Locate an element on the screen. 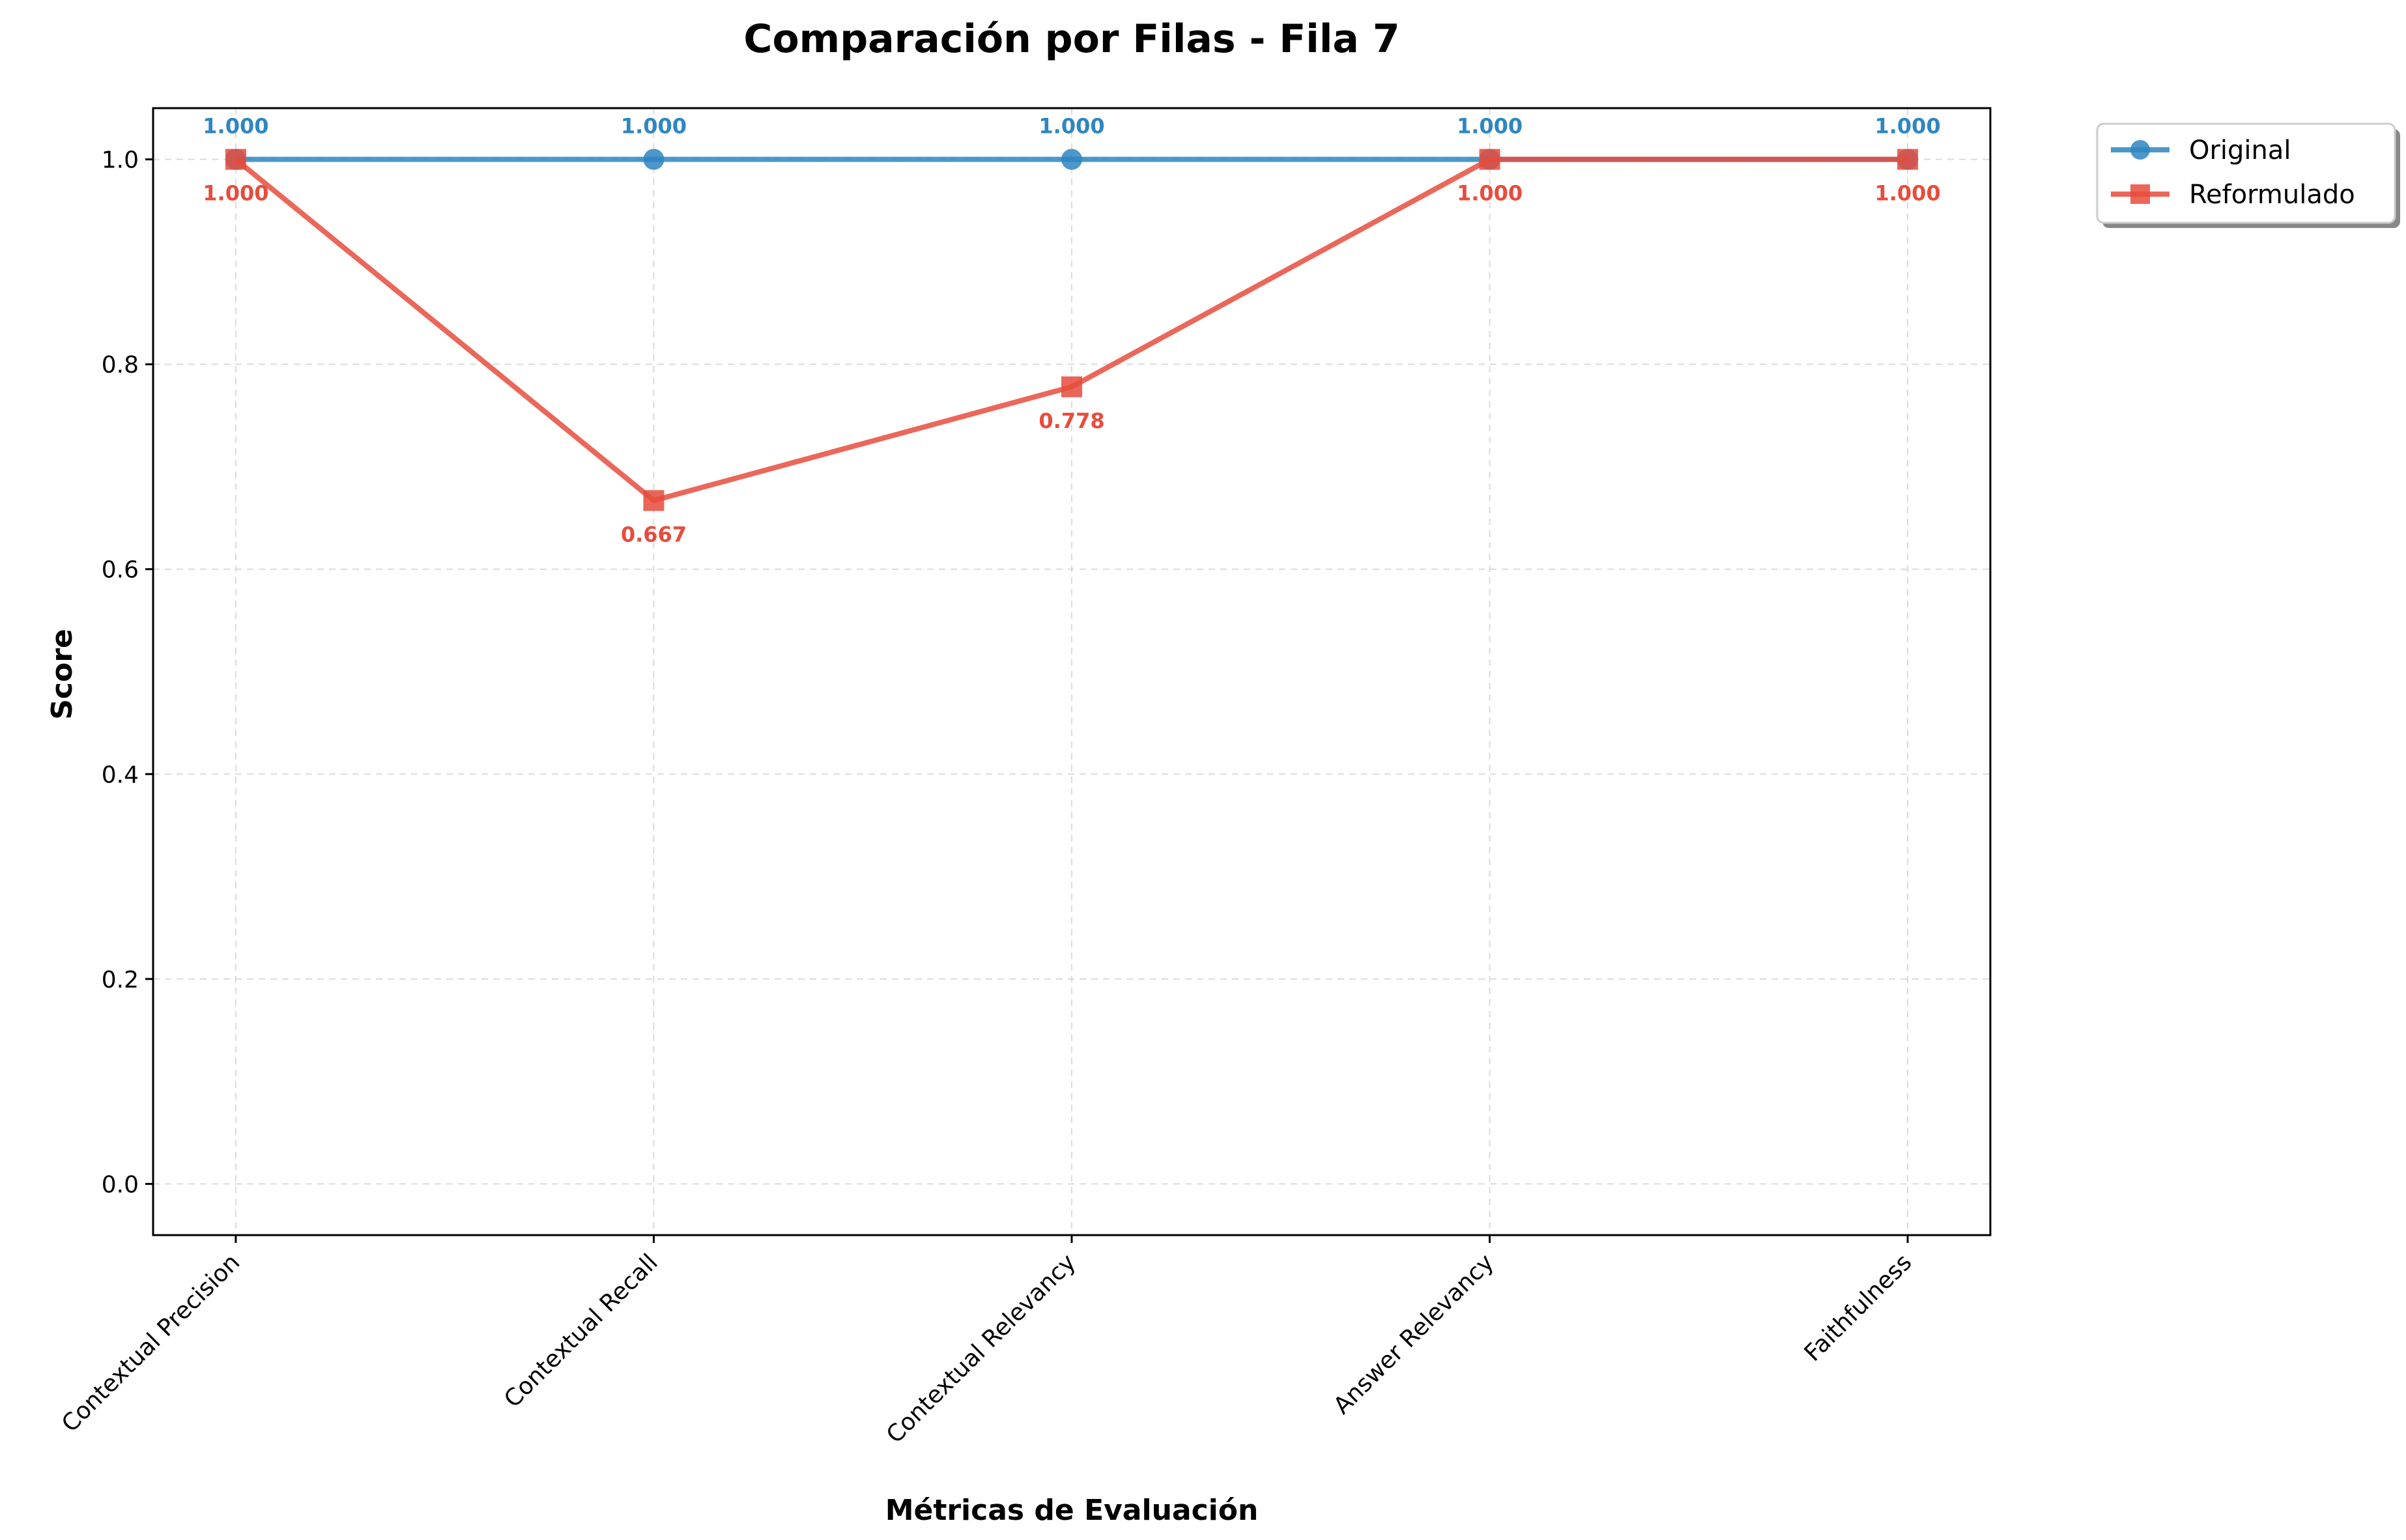 The image size is (2406, 1540). x-tick-label: Contextual Recall is located at coordinates (581, 1331).